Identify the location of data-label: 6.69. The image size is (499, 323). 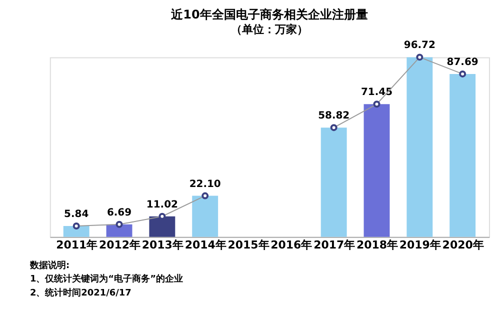
(119, 212).